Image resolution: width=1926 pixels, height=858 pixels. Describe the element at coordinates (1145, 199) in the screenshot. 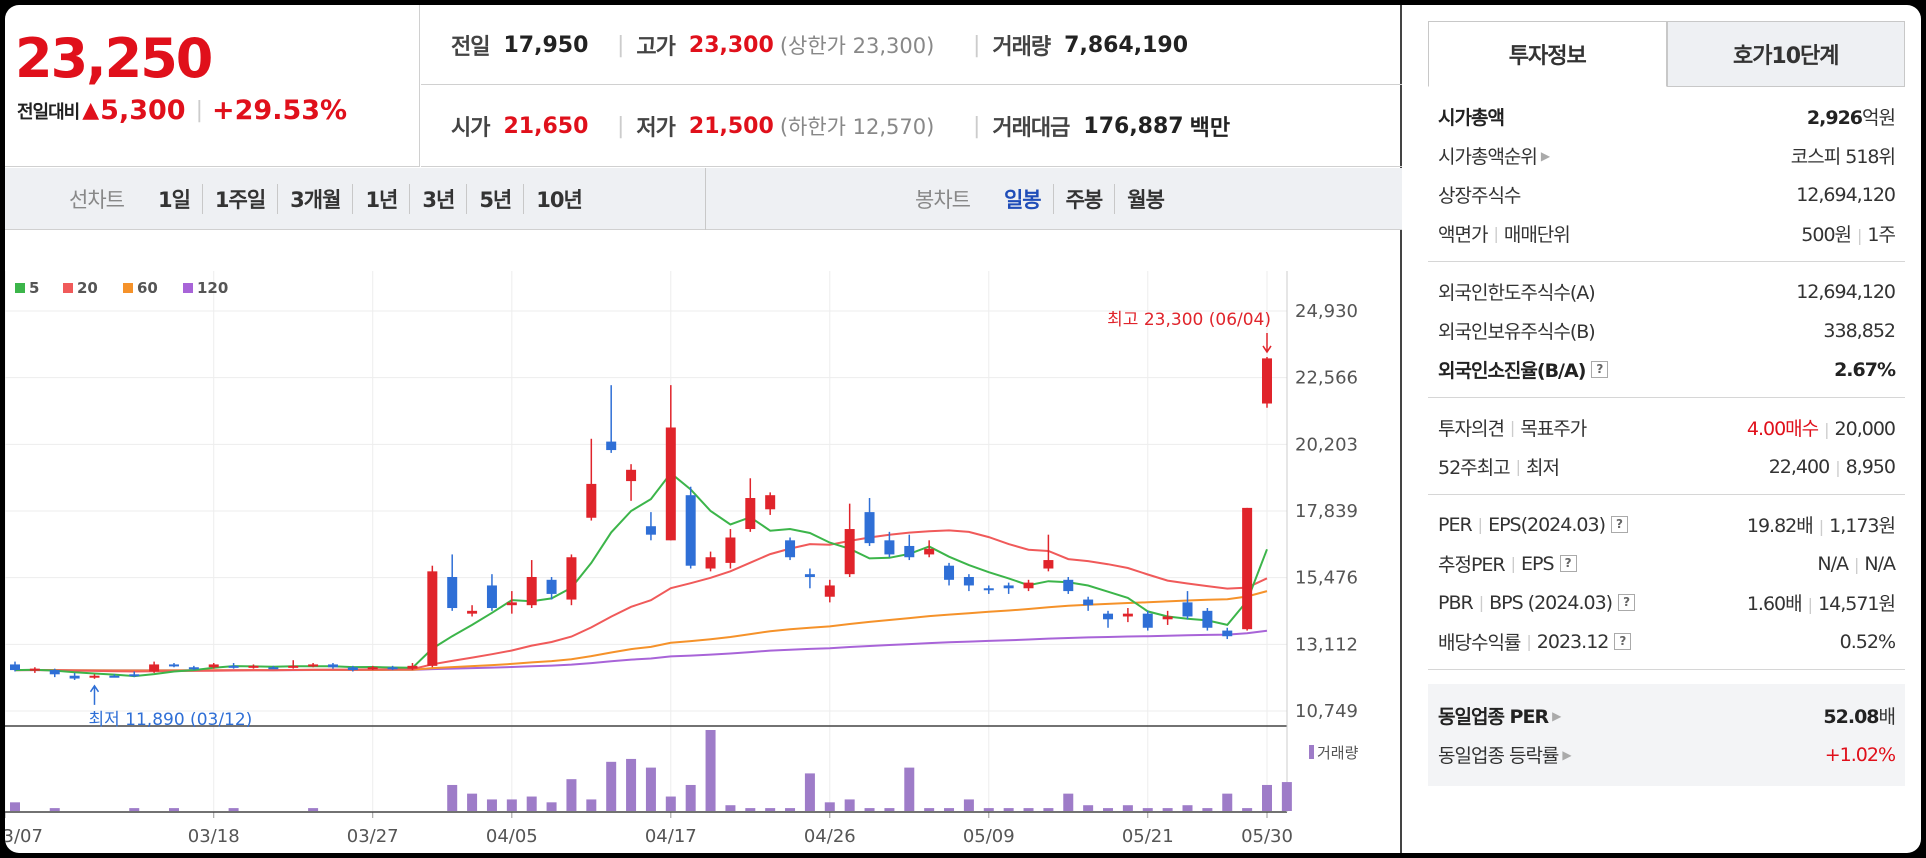

I see `period-monthly: 월봉` at that location.